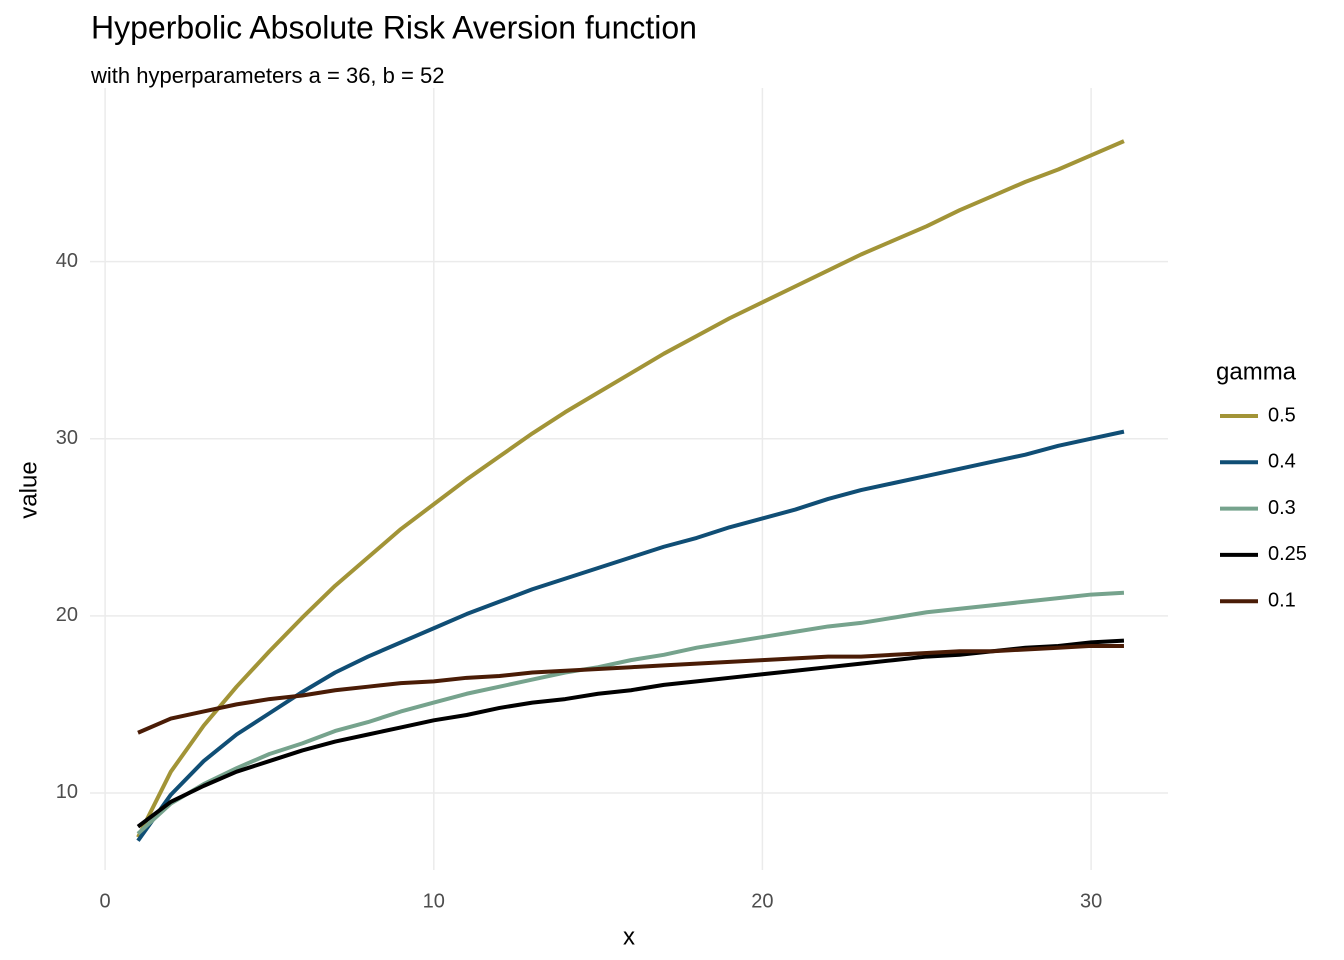 The image size is (1344, 960). Describe the element at coordinates (1282, 600) in the screenshot. I see `legend-label: 0.1` at that location.